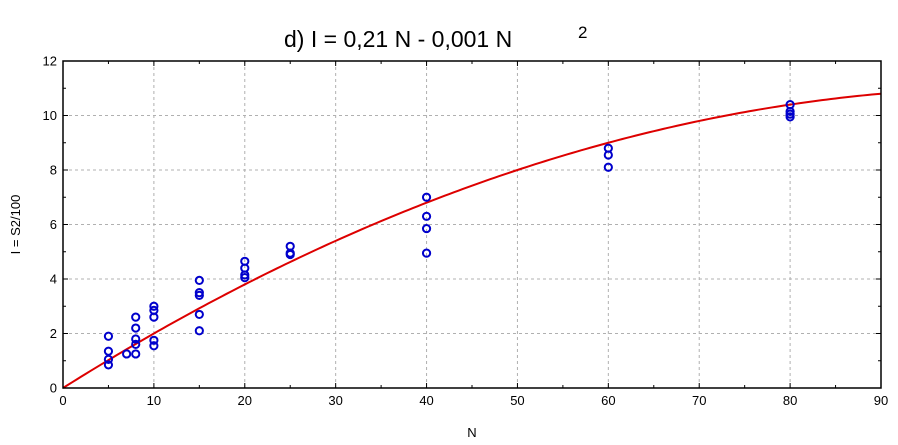 The height and width of the screenshot is (445, 898). What do you see at coordinates (154, 400) in the screenshot?
I see `x-tick-label: 10` at bounding box center [154, 400].